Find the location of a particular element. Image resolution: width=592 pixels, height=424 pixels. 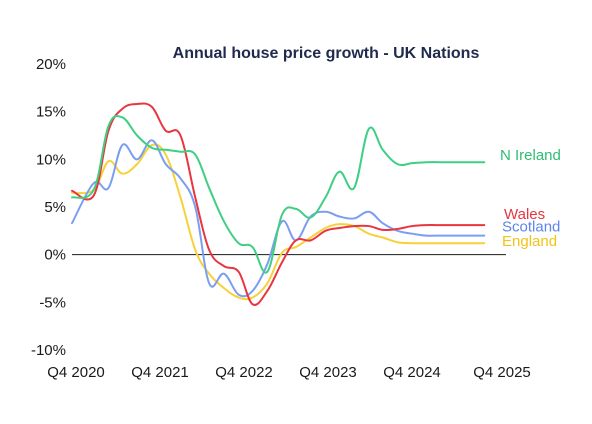

y-tick-label: 0% is located at coordinates (55, 255).